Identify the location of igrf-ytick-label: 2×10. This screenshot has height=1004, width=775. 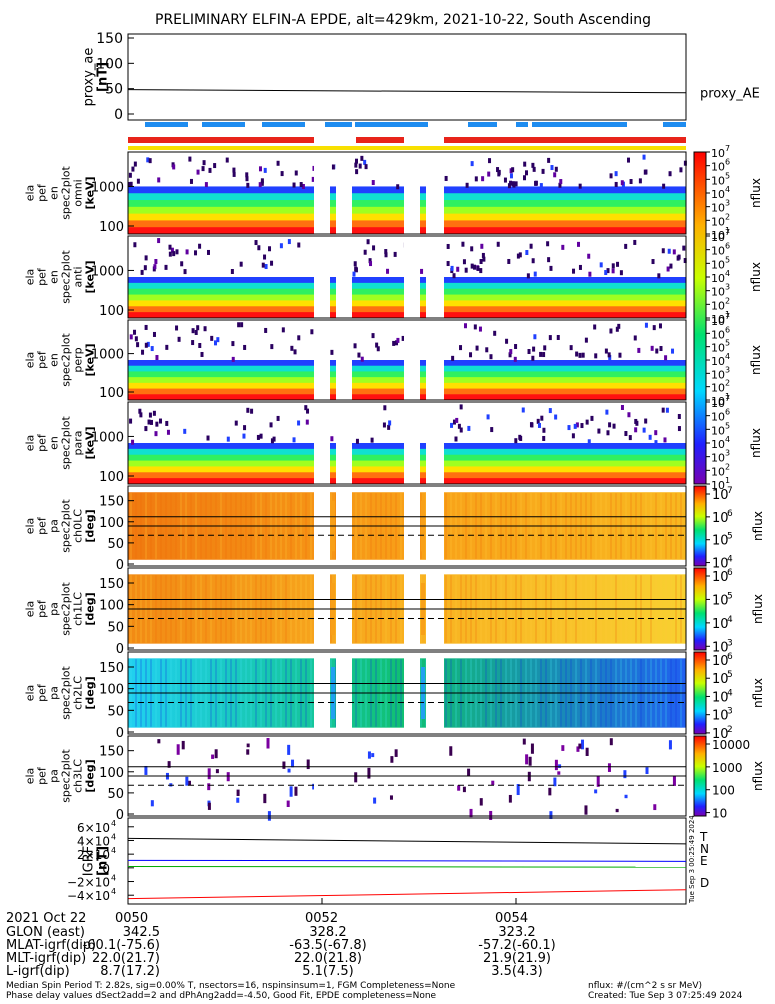
(93, 855).